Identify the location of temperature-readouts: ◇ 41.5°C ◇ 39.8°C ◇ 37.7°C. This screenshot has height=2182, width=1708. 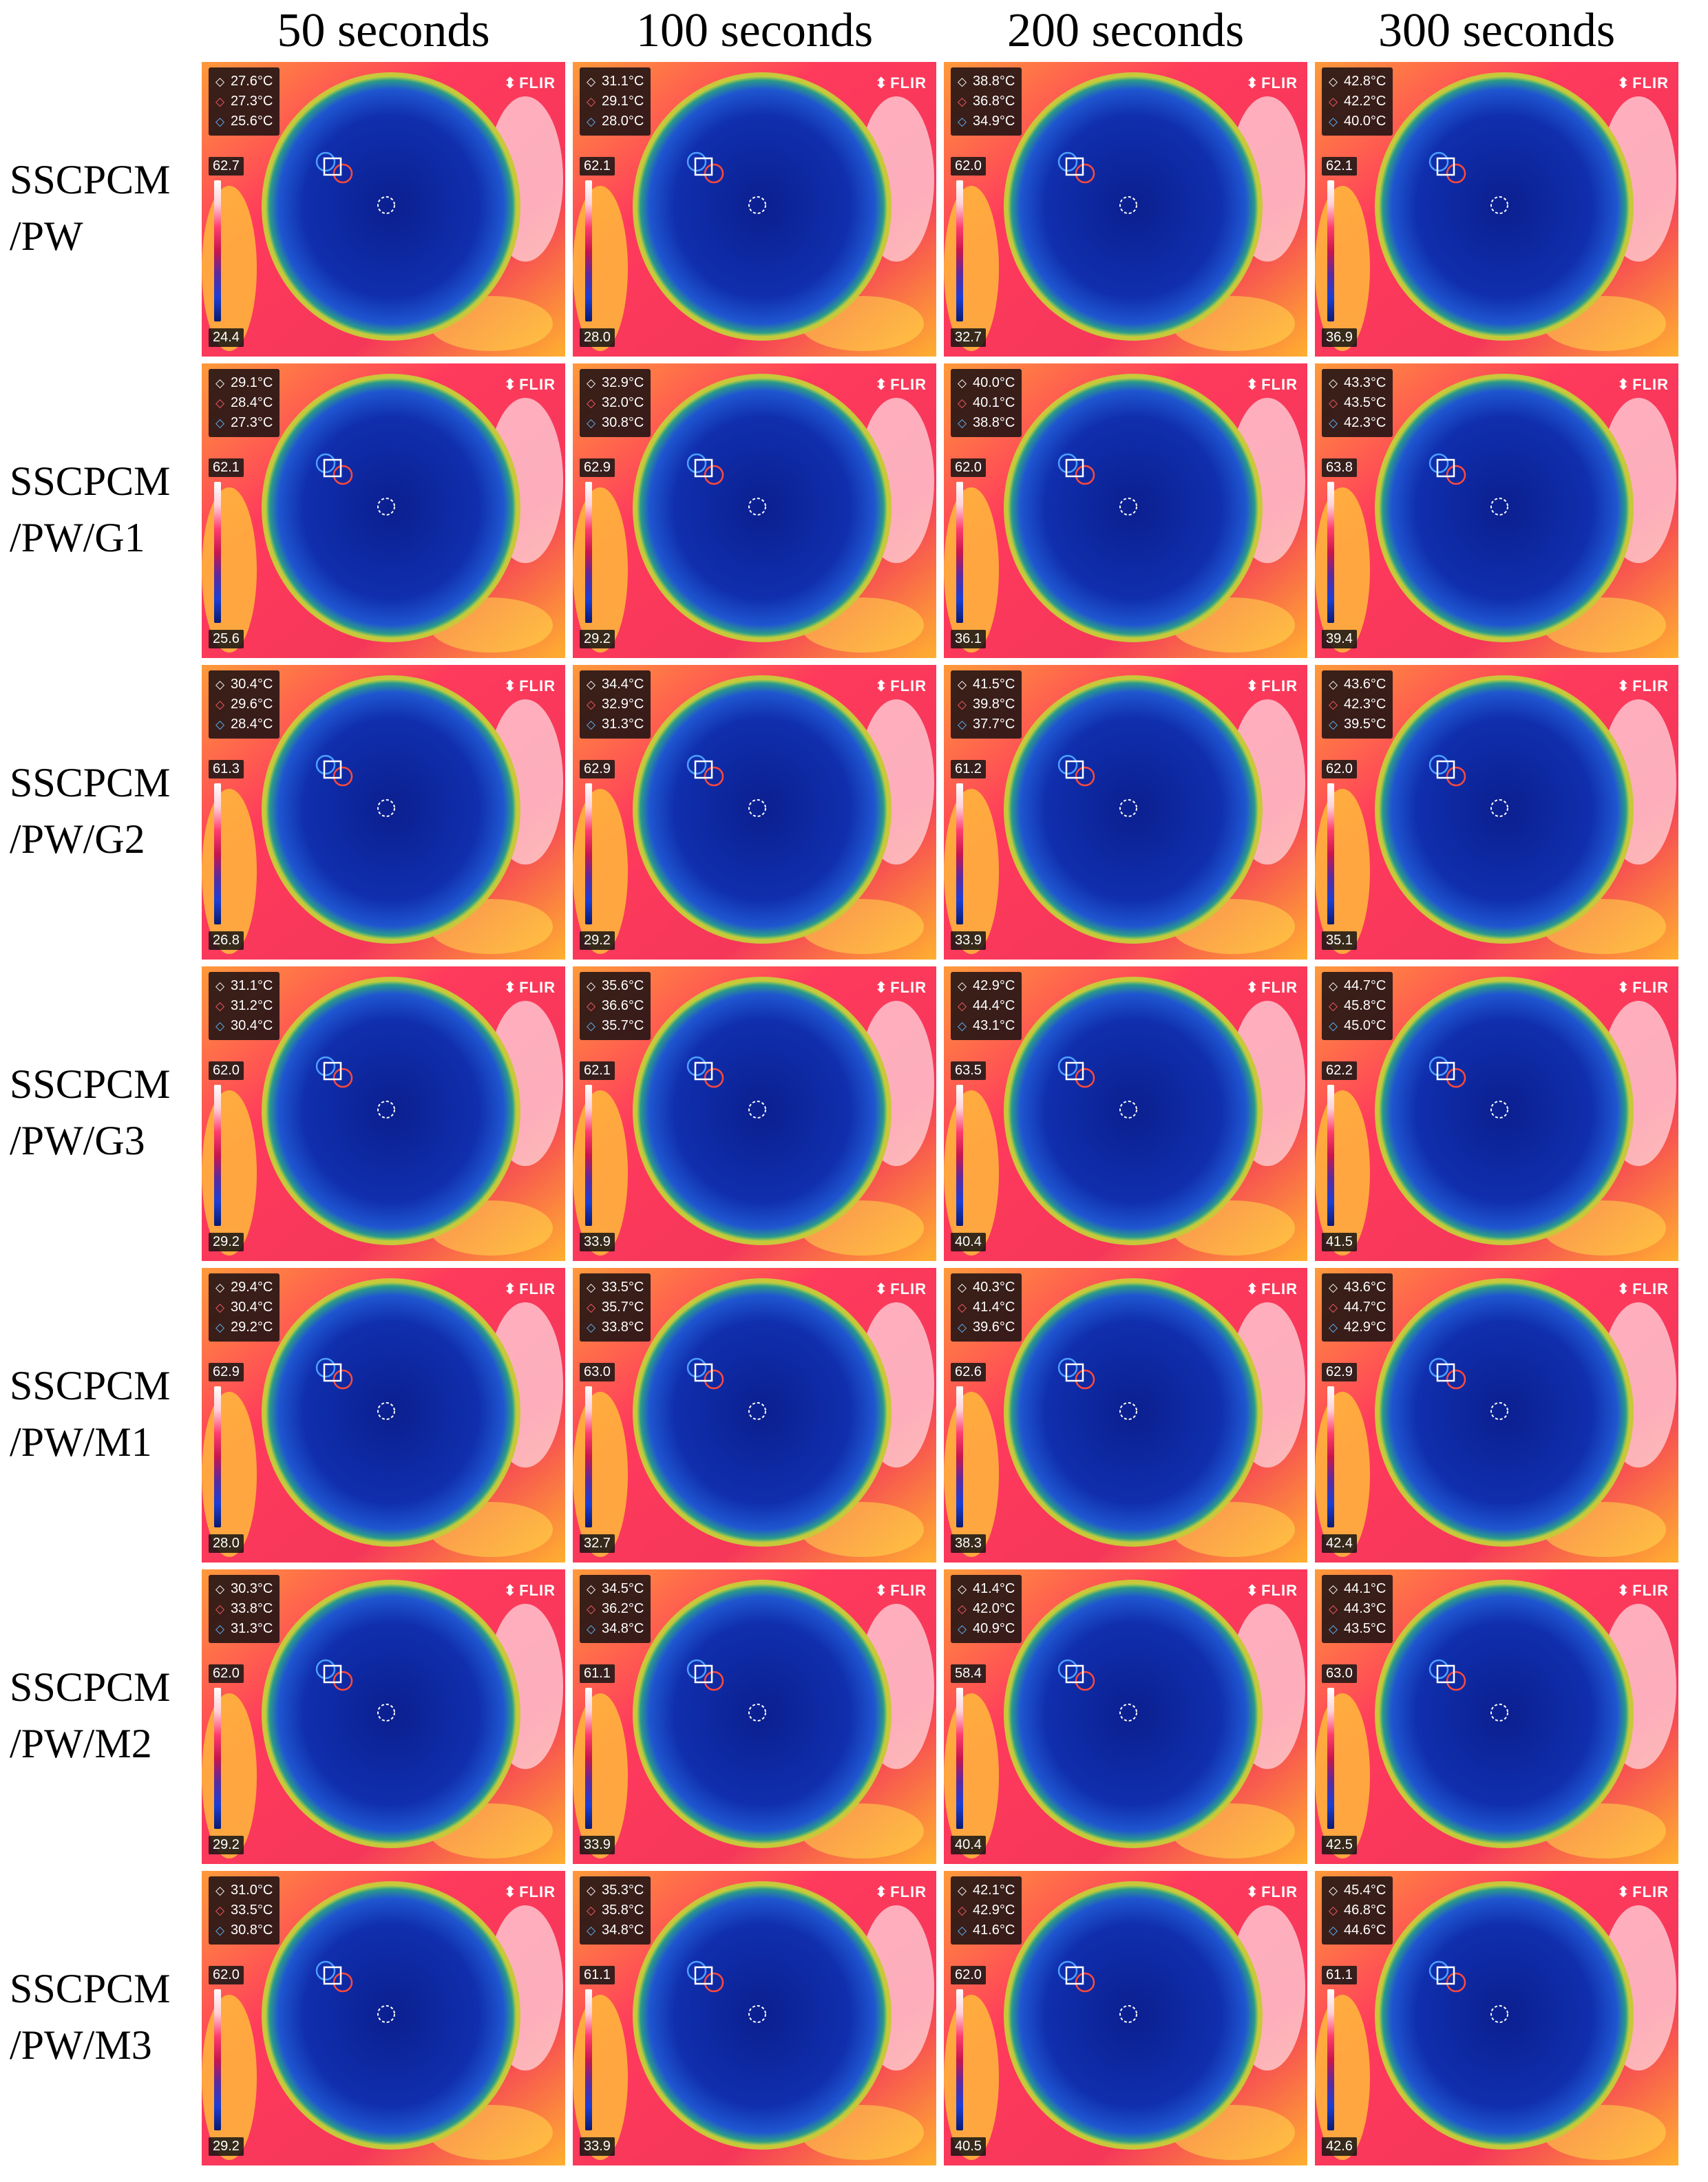
(986, 704).